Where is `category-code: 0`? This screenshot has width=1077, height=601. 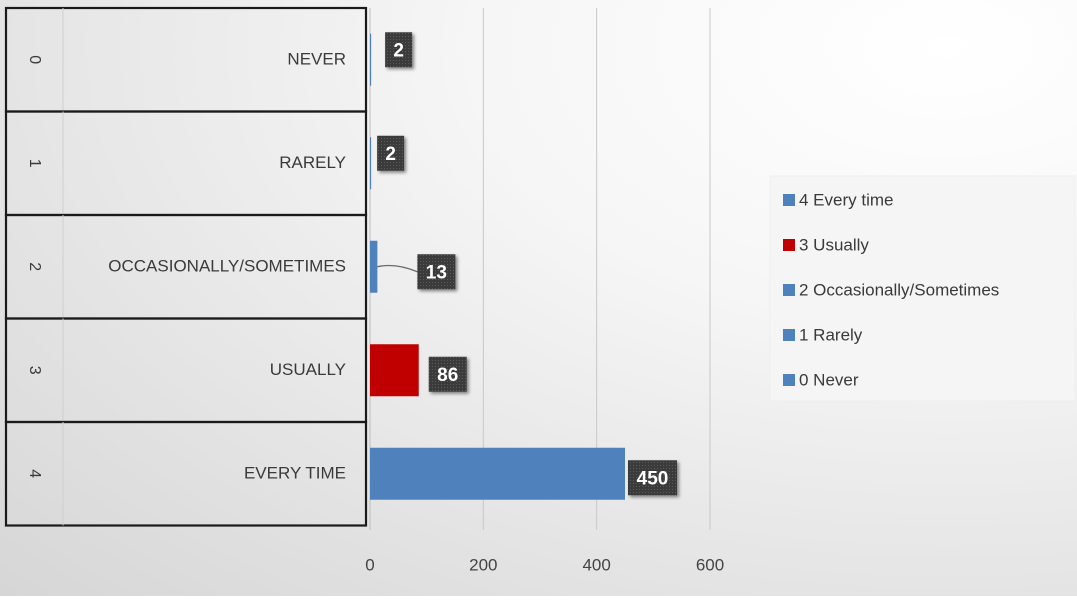
category-code: 0 is located at coordinates (34, 59).